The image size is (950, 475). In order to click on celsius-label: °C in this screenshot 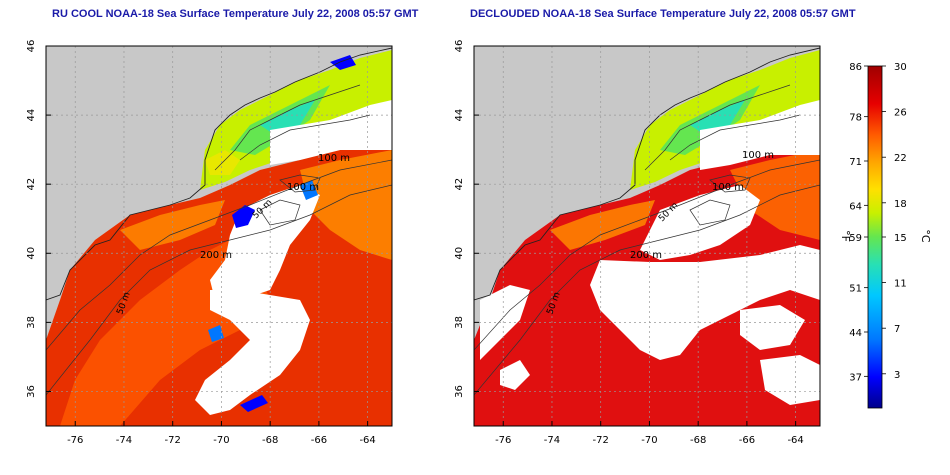, I will do `click(925, 236)`.